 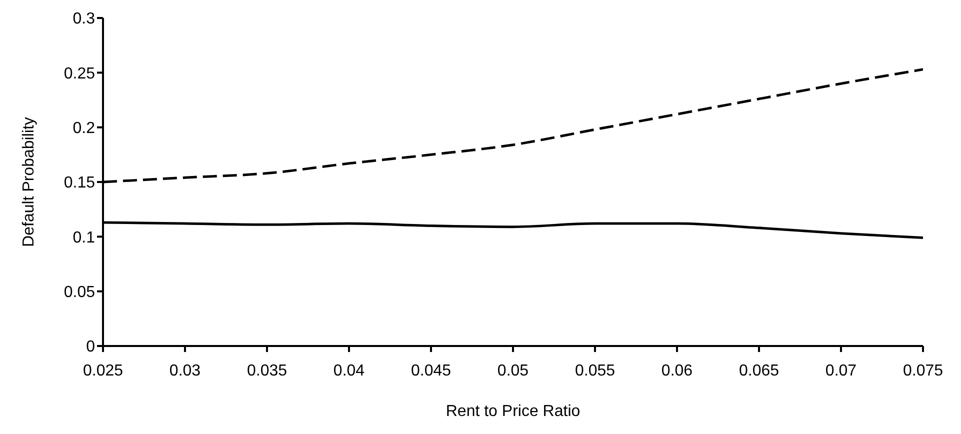 What do you see at coordinates (923, 371) in the screenshot?
I see `x-tick-label: 0.075` at bounding box center [923, 371].